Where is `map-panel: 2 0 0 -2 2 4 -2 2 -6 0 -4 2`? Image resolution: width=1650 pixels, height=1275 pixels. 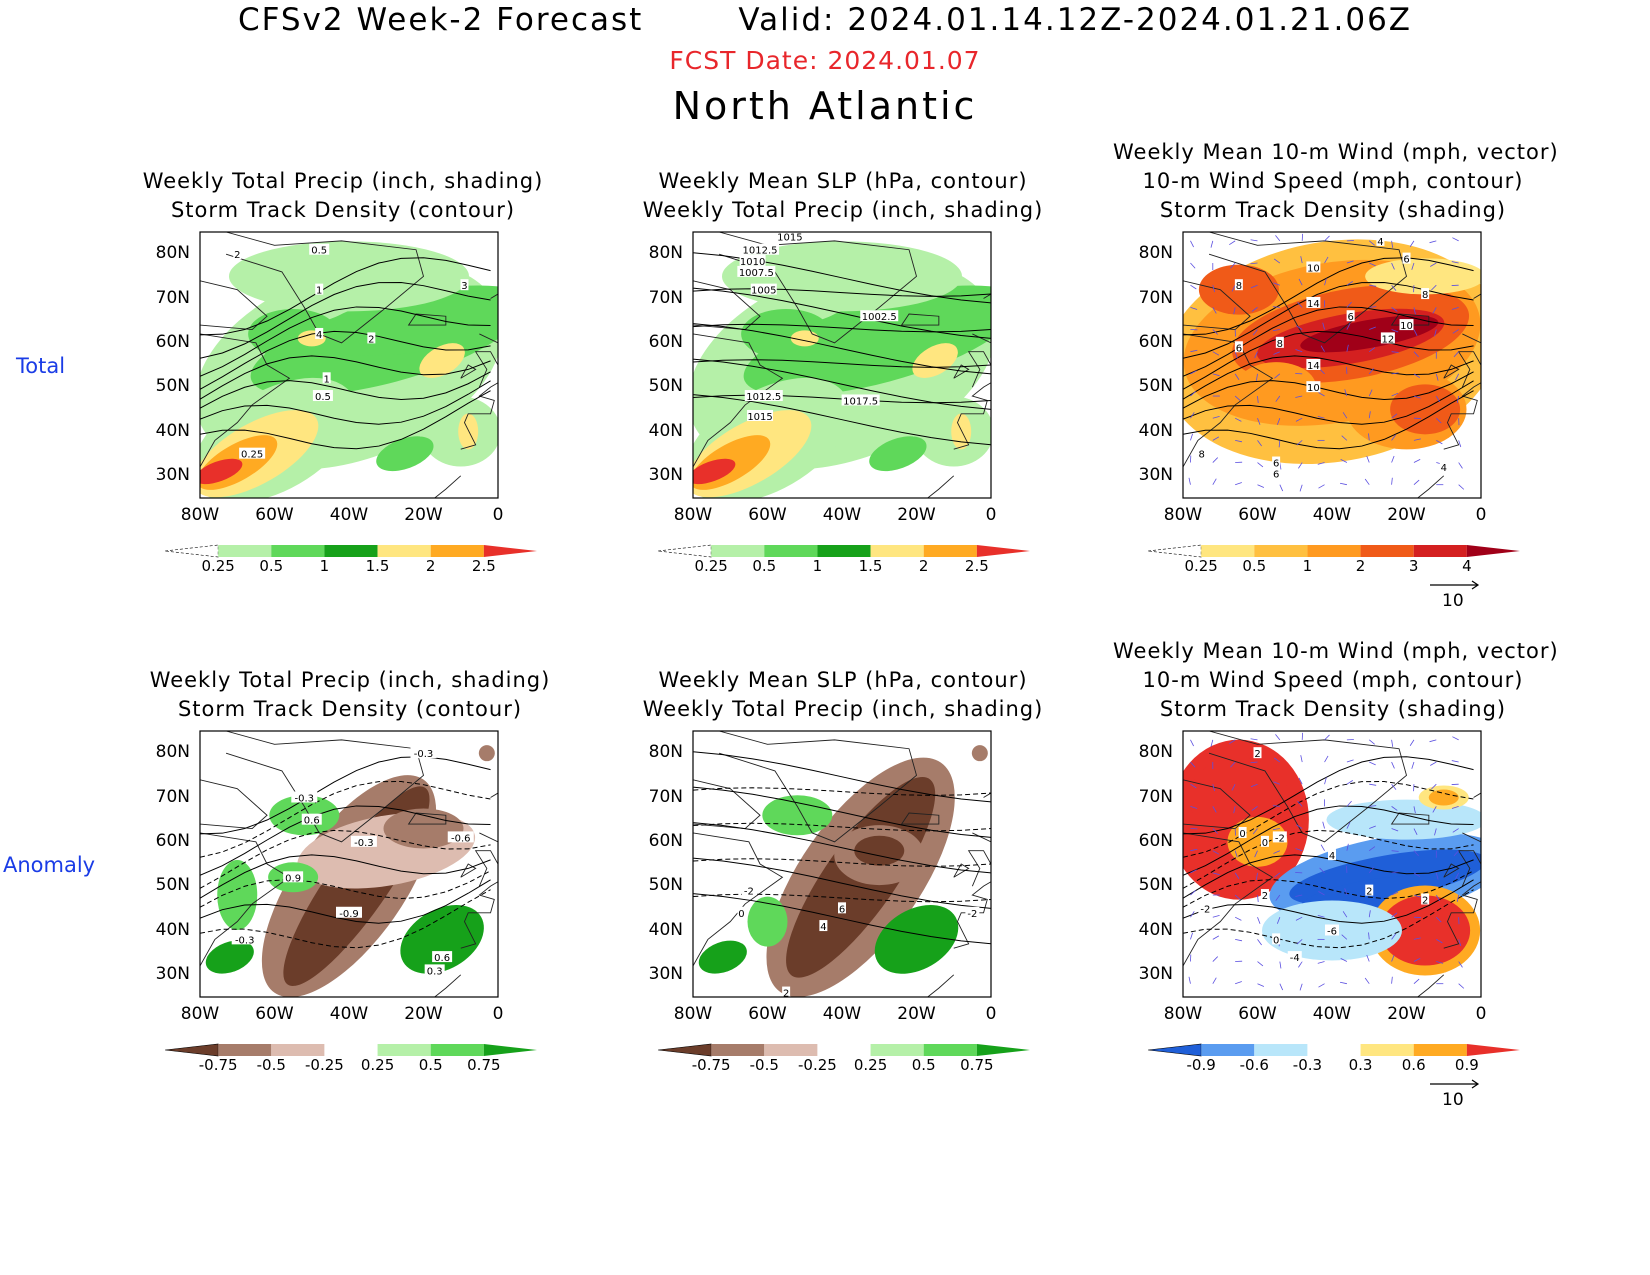 map-panel: 2 0 0 -2 2 4 -2 2 -6 0 -4 2 is located at coordinates (1332, 864).